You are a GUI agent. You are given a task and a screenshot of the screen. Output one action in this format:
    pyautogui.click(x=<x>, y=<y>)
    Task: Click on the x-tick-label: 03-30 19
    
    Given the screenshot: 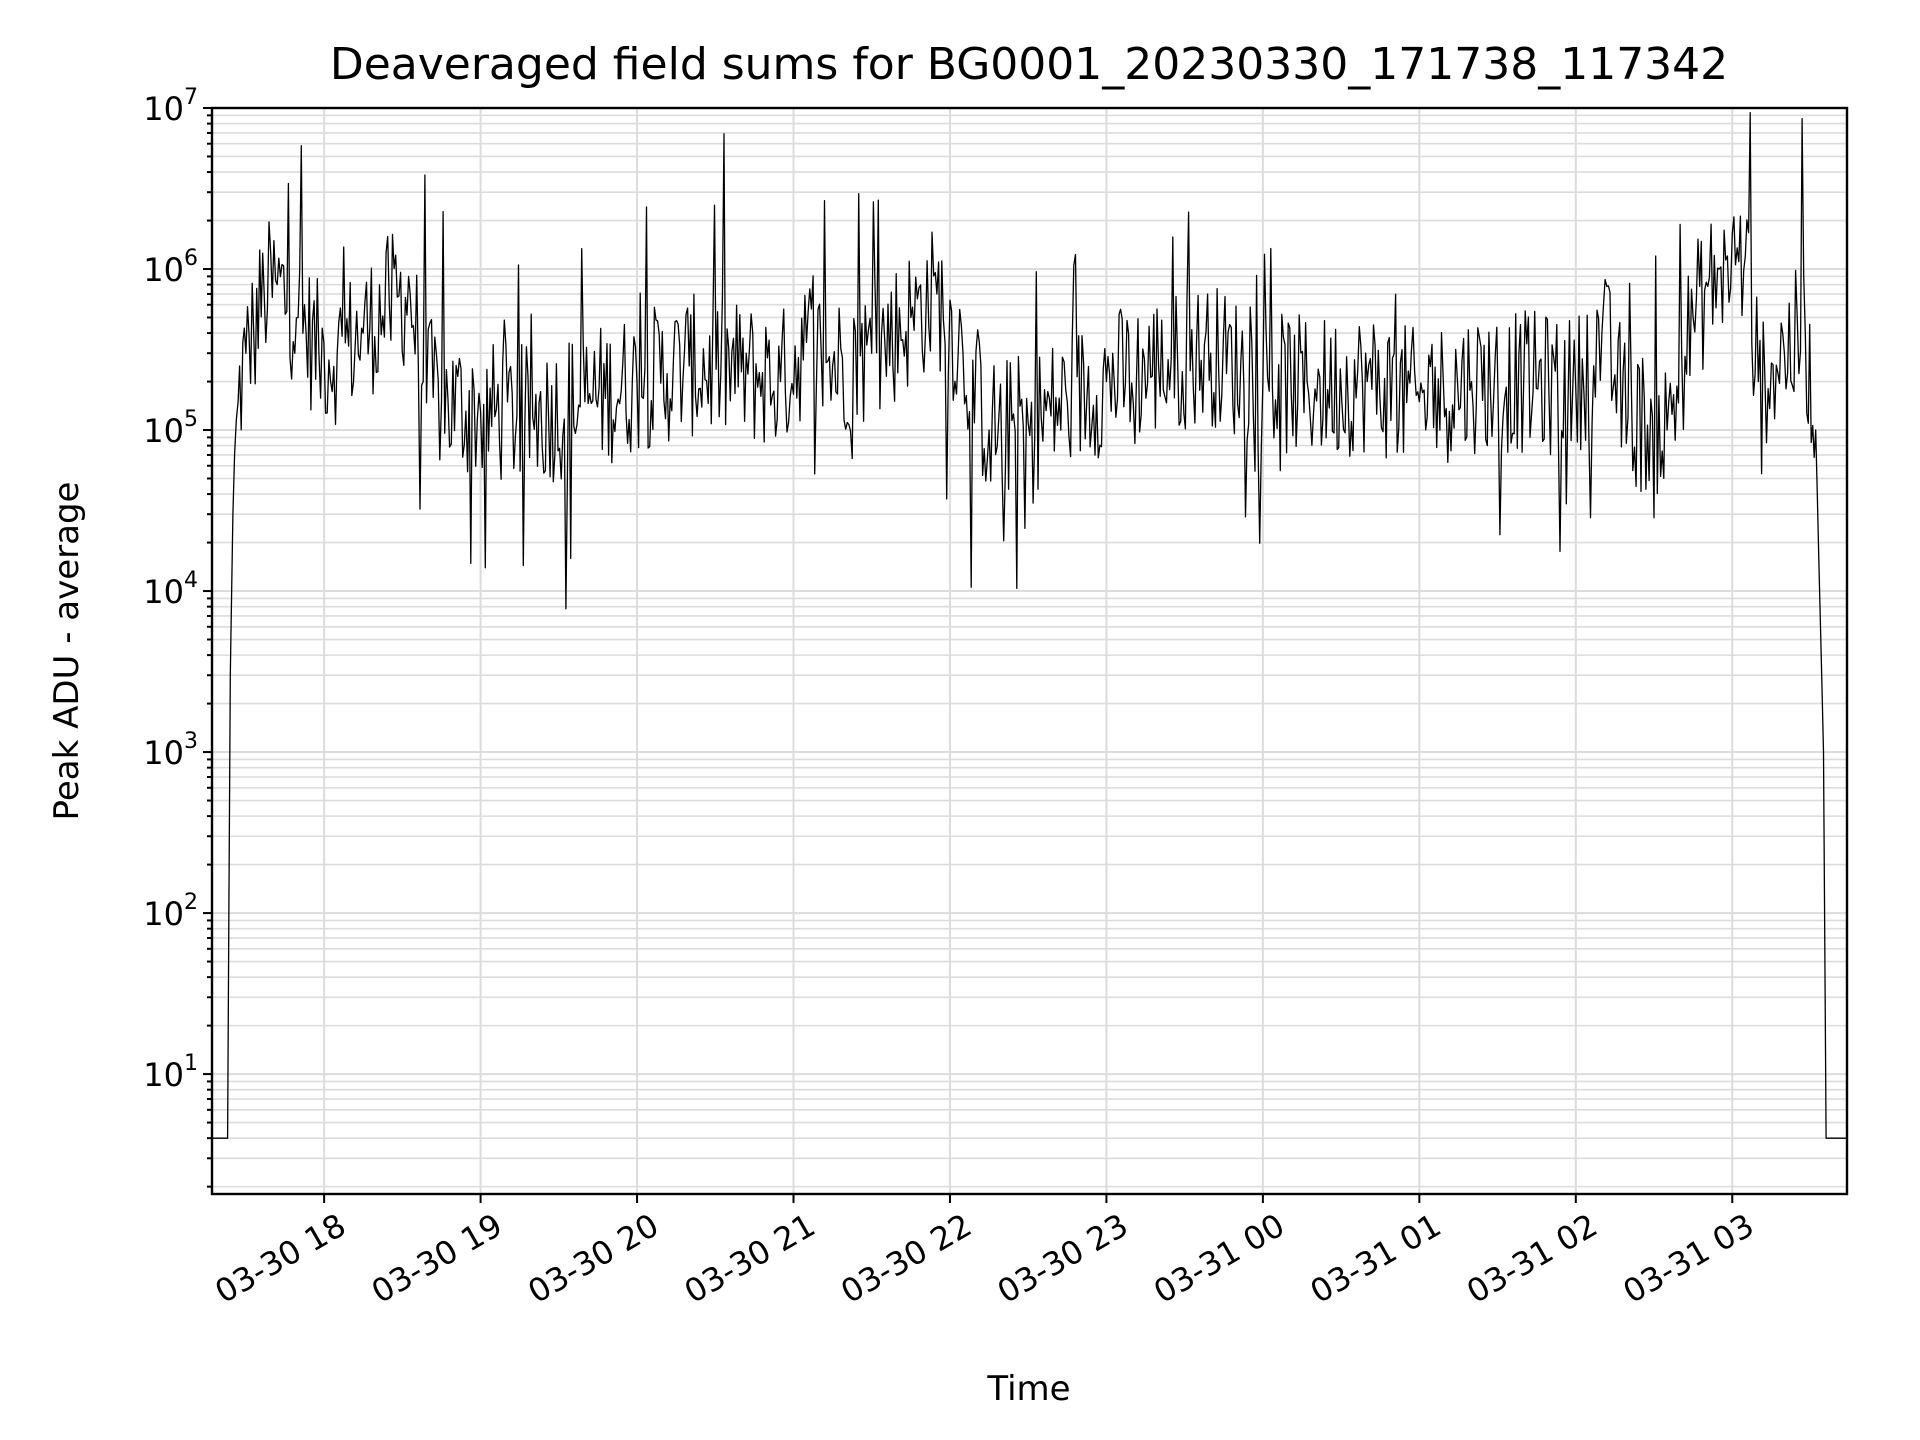 What is the action you would take?
    pyautogui.click(x=437, y=1258)
    